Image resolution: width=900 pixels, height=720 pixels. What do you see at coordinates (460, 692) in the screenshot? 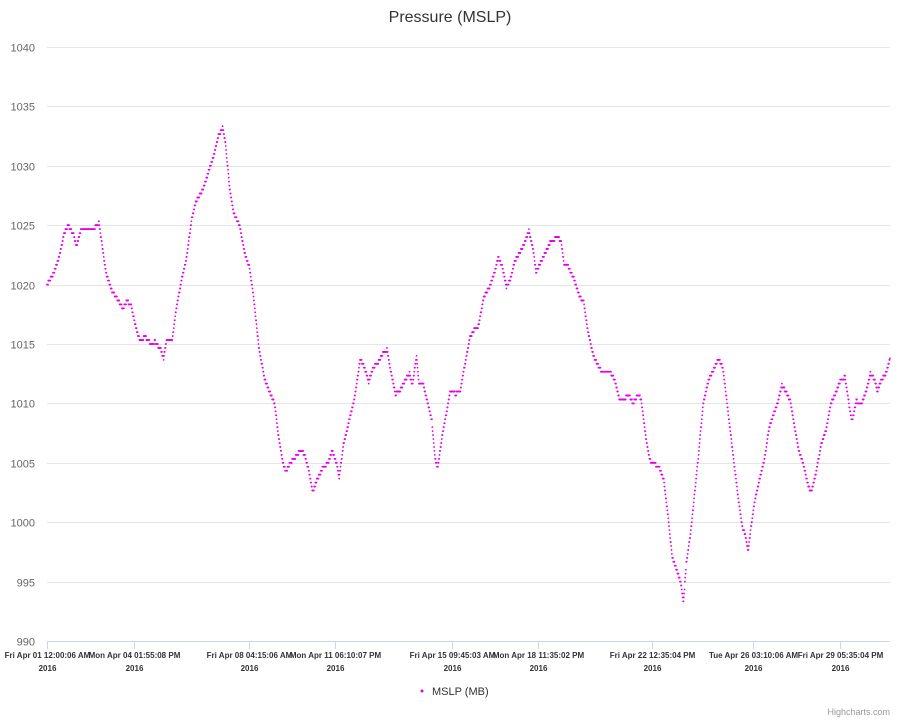
I see `legend-item-mslp: MSLP (MB)` at bounding box center [460, 692].